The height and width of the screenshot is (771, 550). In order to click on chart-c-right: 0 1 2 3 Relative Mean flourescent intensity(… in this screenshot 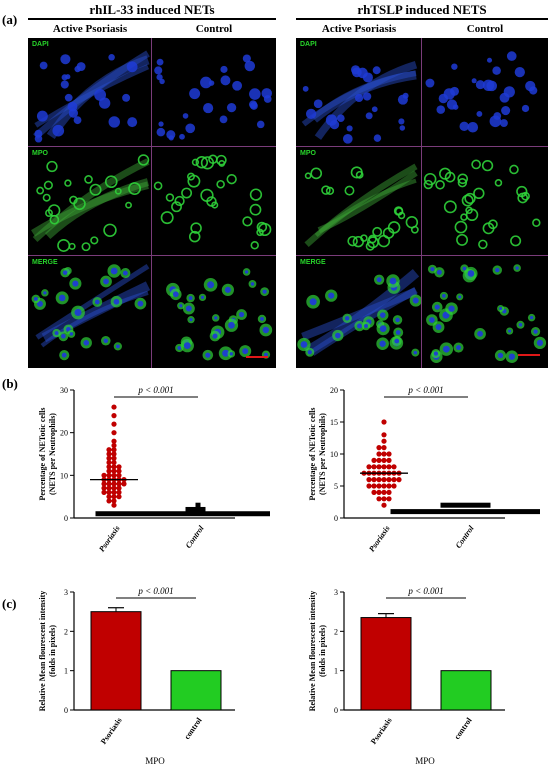, I will do `click(406, 676)`.